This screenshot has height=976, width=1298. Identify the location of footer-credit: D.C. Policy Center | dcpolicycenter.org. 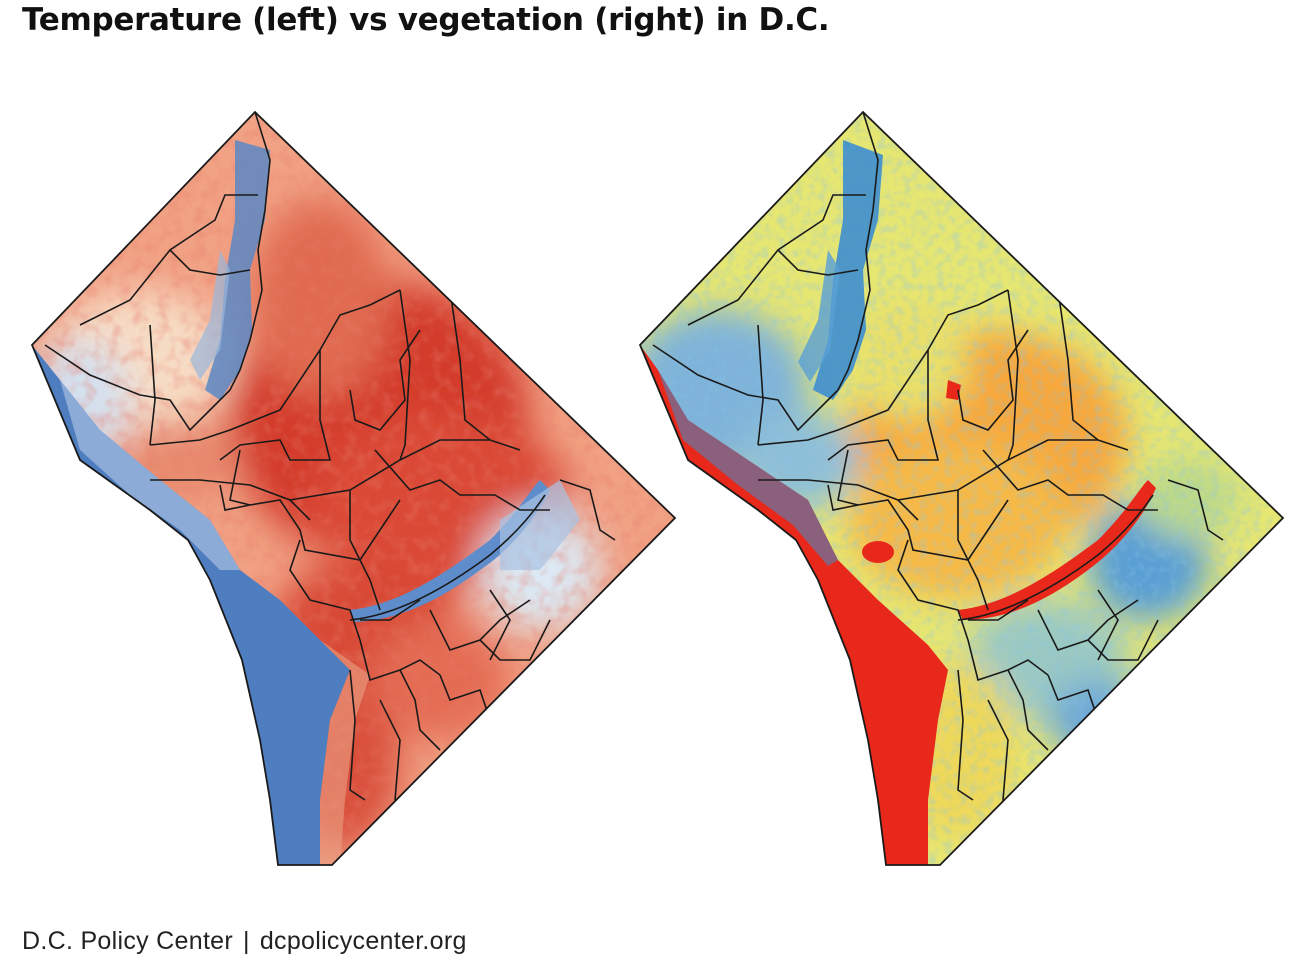
(244, 941).